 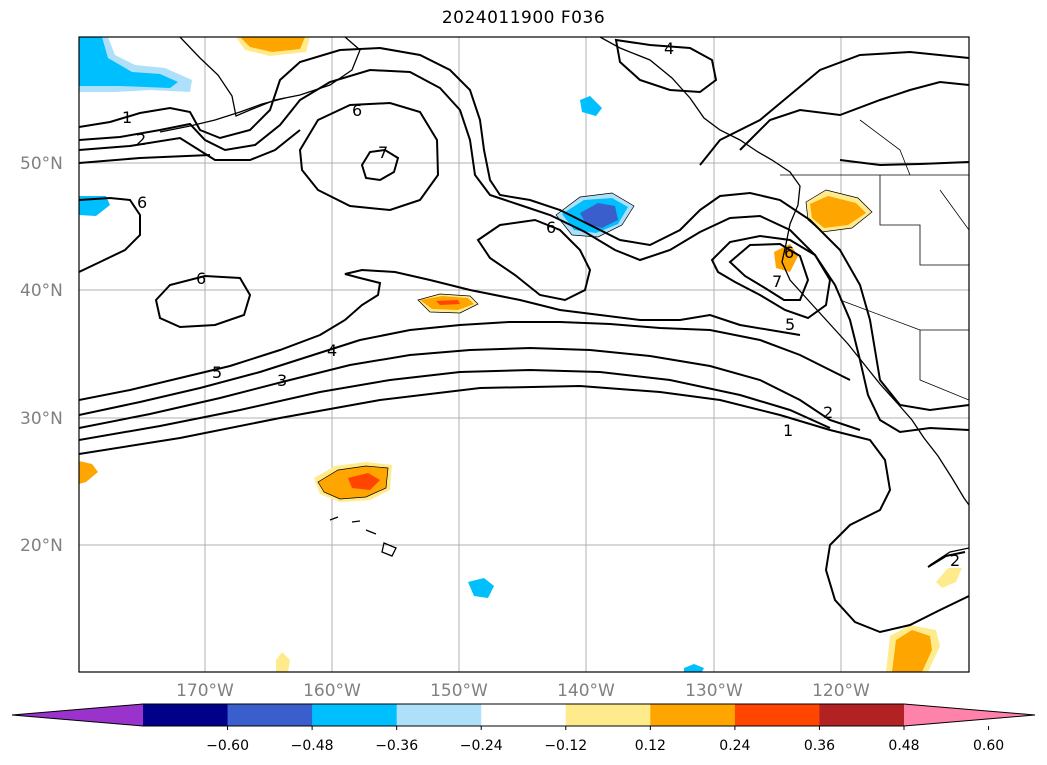 I want to click on map-title: 2024011900 F036, so click(x=523, y=18).